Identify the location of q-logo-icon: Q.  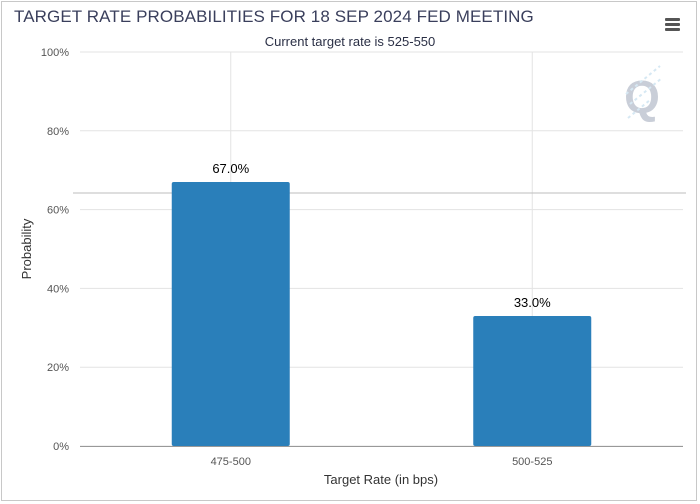
(643, 94).